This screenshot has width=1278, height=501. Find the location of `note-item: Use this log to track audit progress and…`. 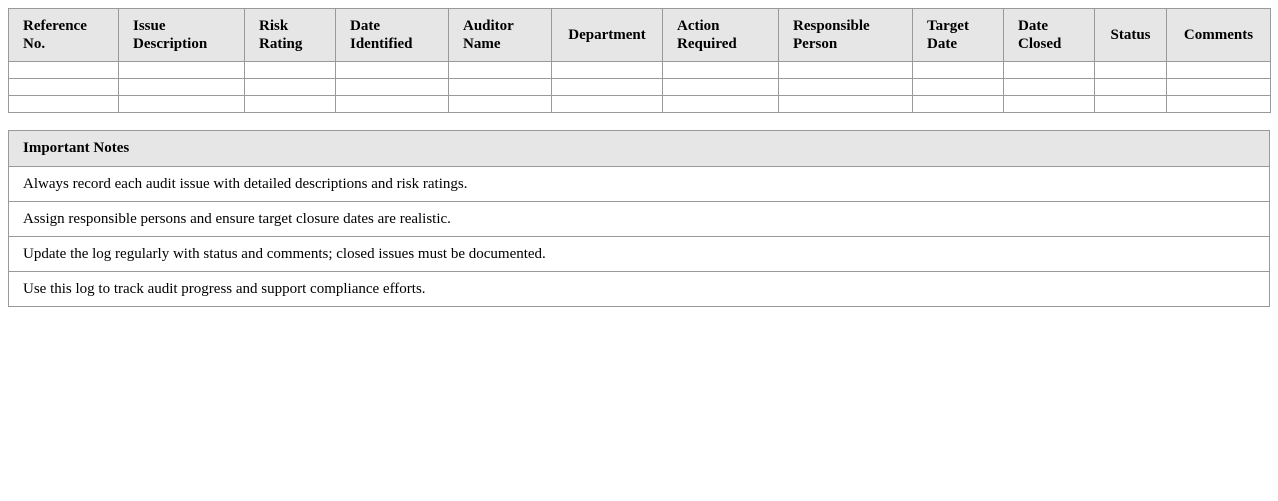

note-item: Use this log to track audit progress and… is located at coordinates (639, 289).